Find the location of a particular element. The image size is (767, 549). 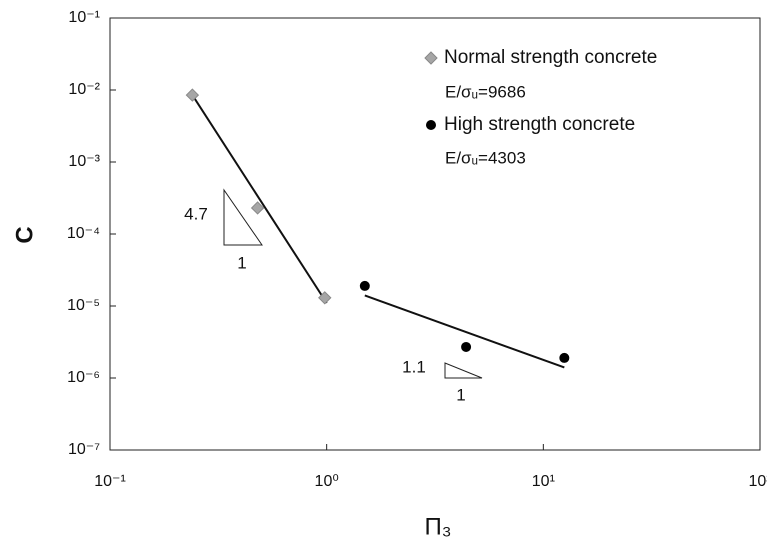

slope-label: 4.7 is located at coordinates (196, 213).